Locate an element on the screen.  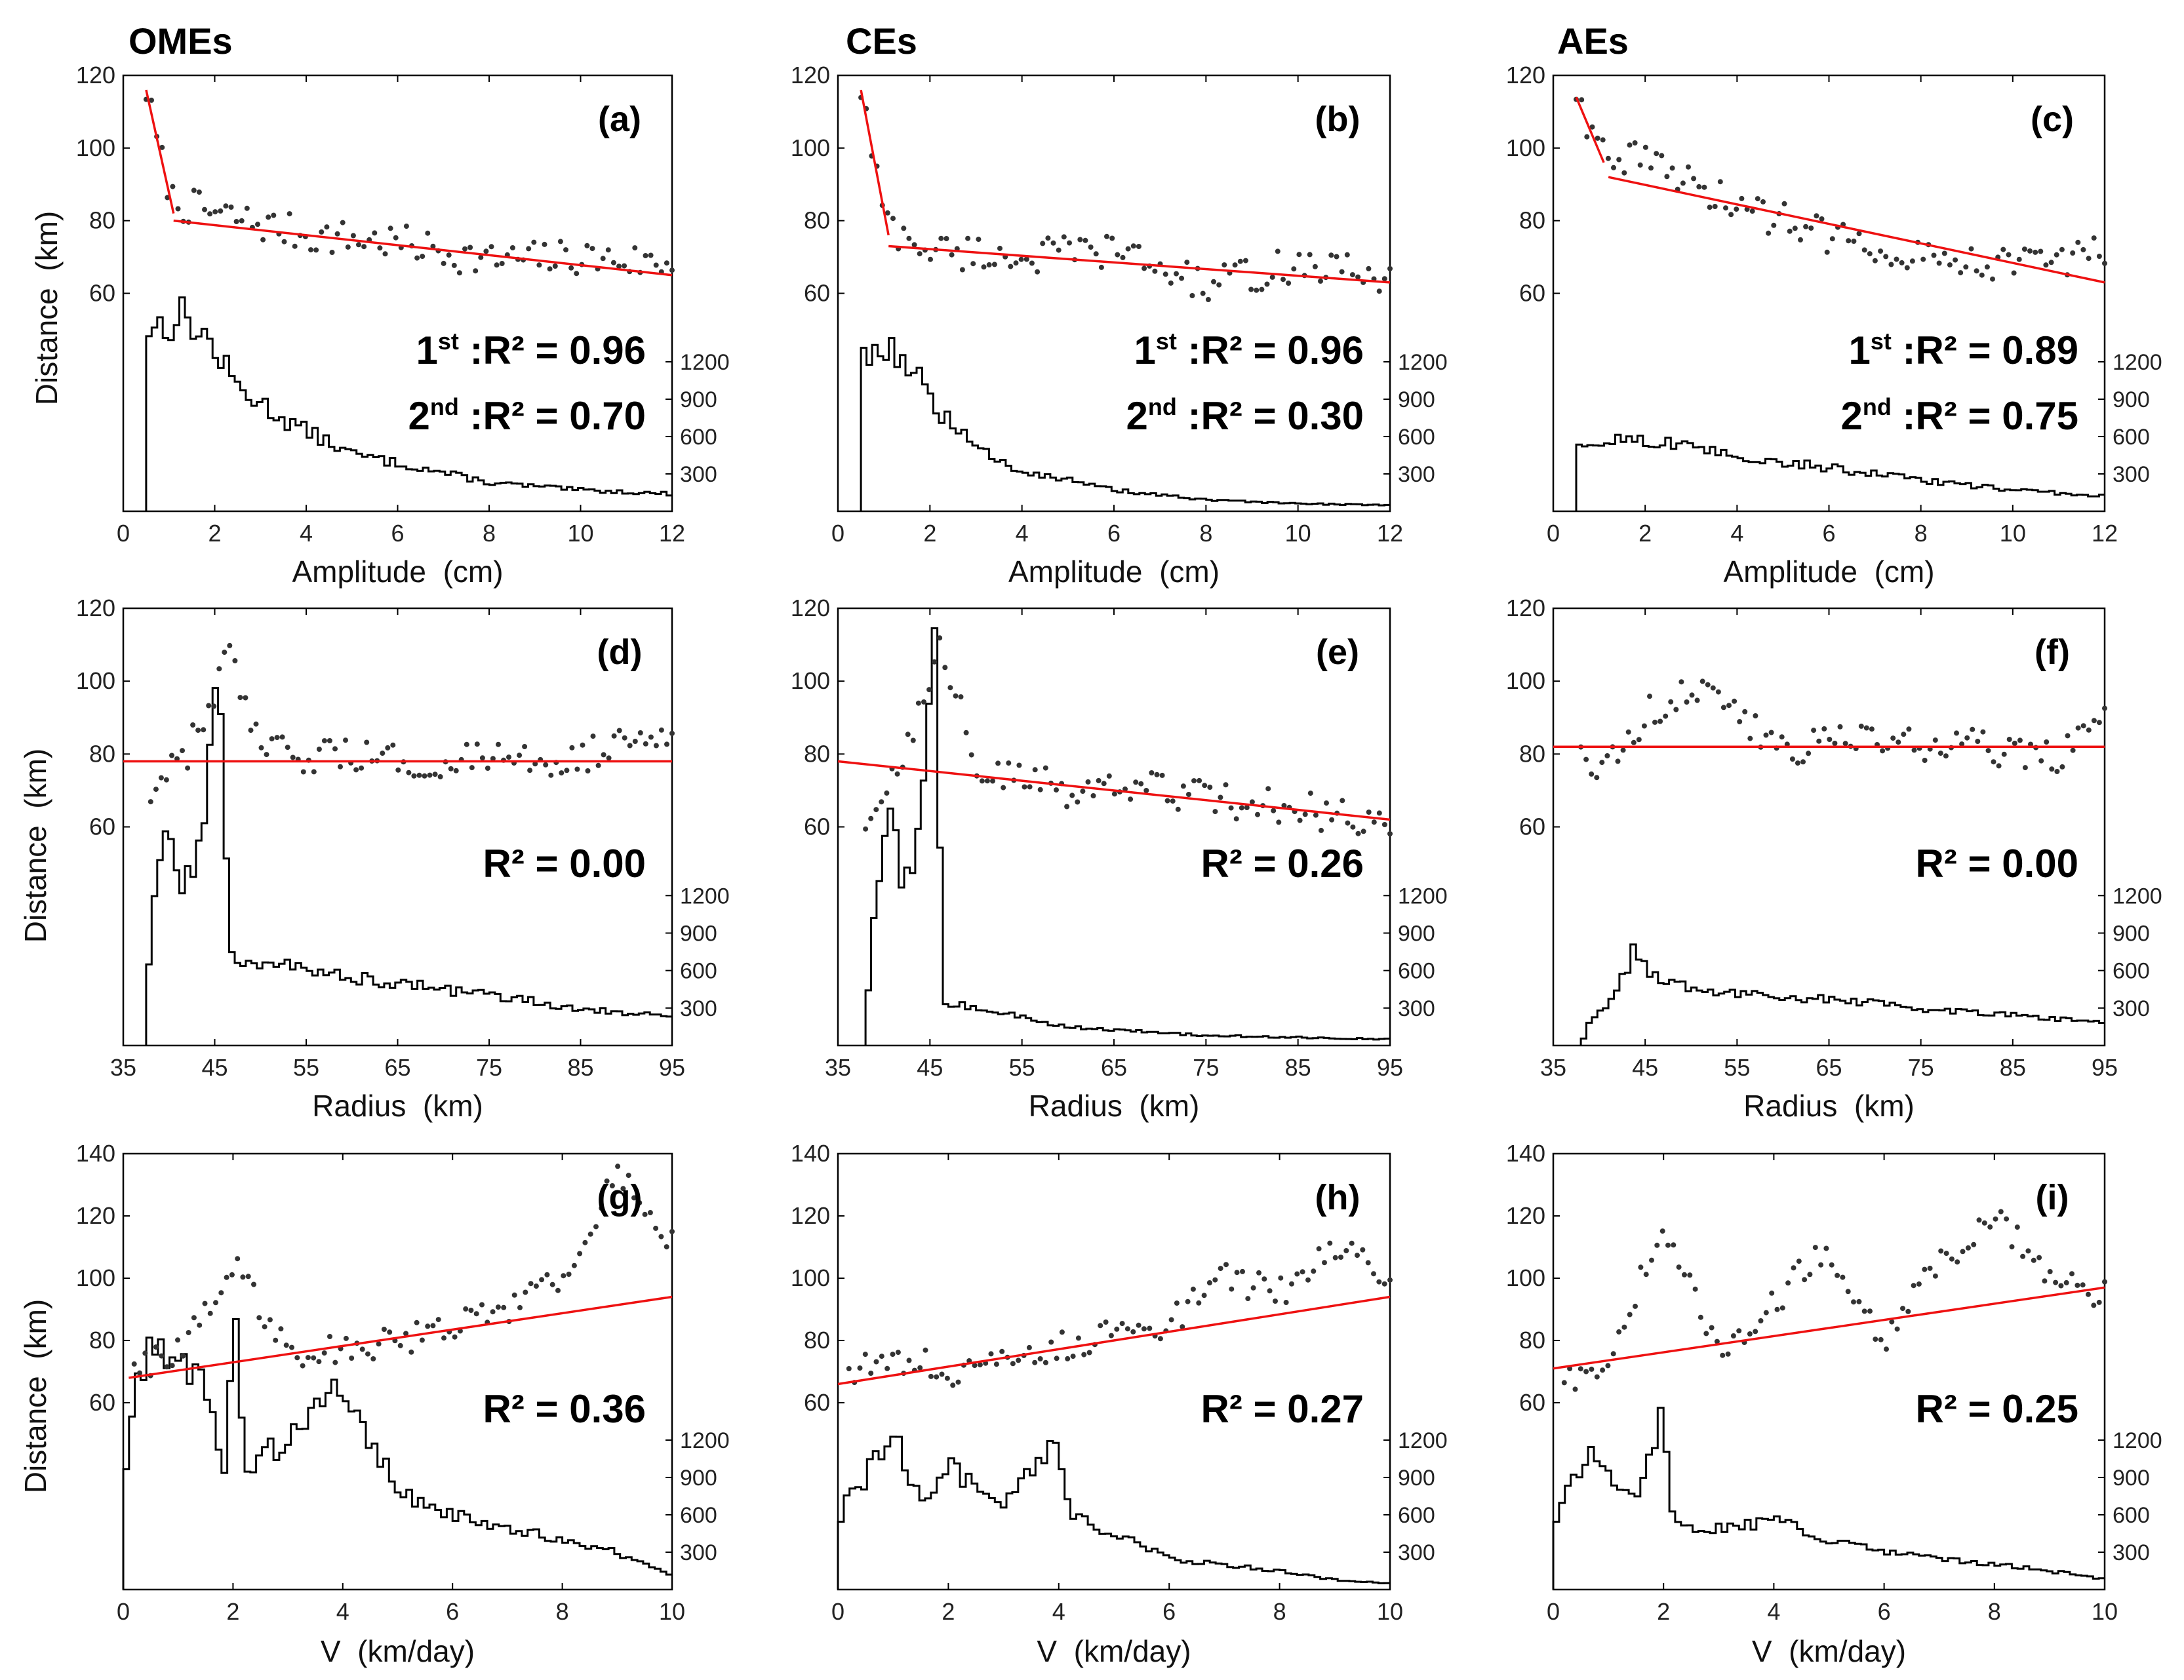
xlabel-h: V (km/day) is located at coordinates (1114, 1651).